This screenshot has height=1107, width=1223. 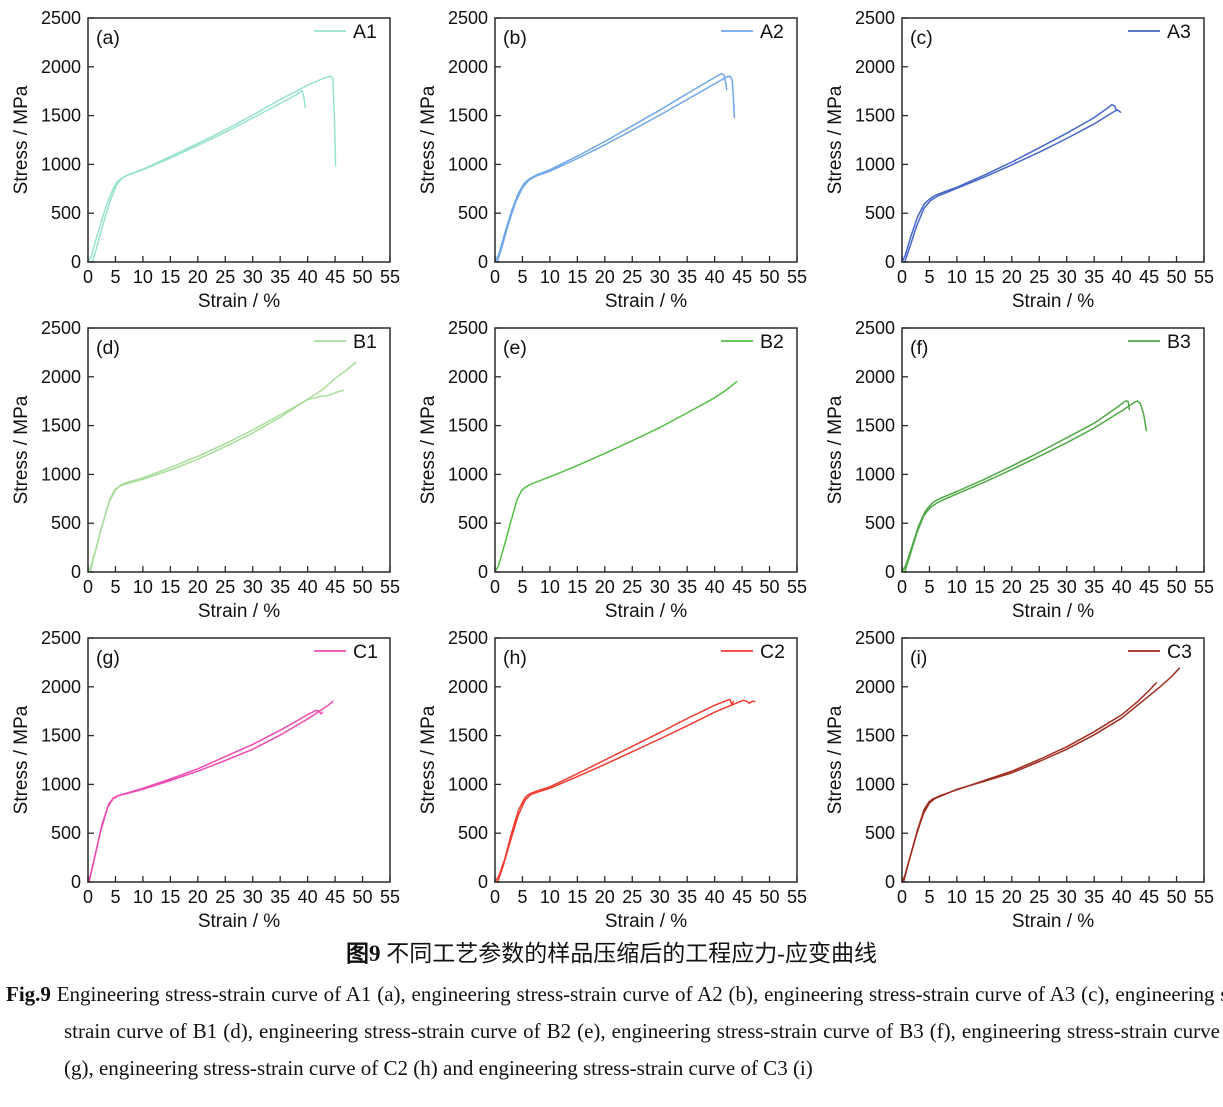 I want to click on caption-zh-text: 不同工艺参数的样品压缩后的工程应力-应变曲线, so click(x=628, y=953).